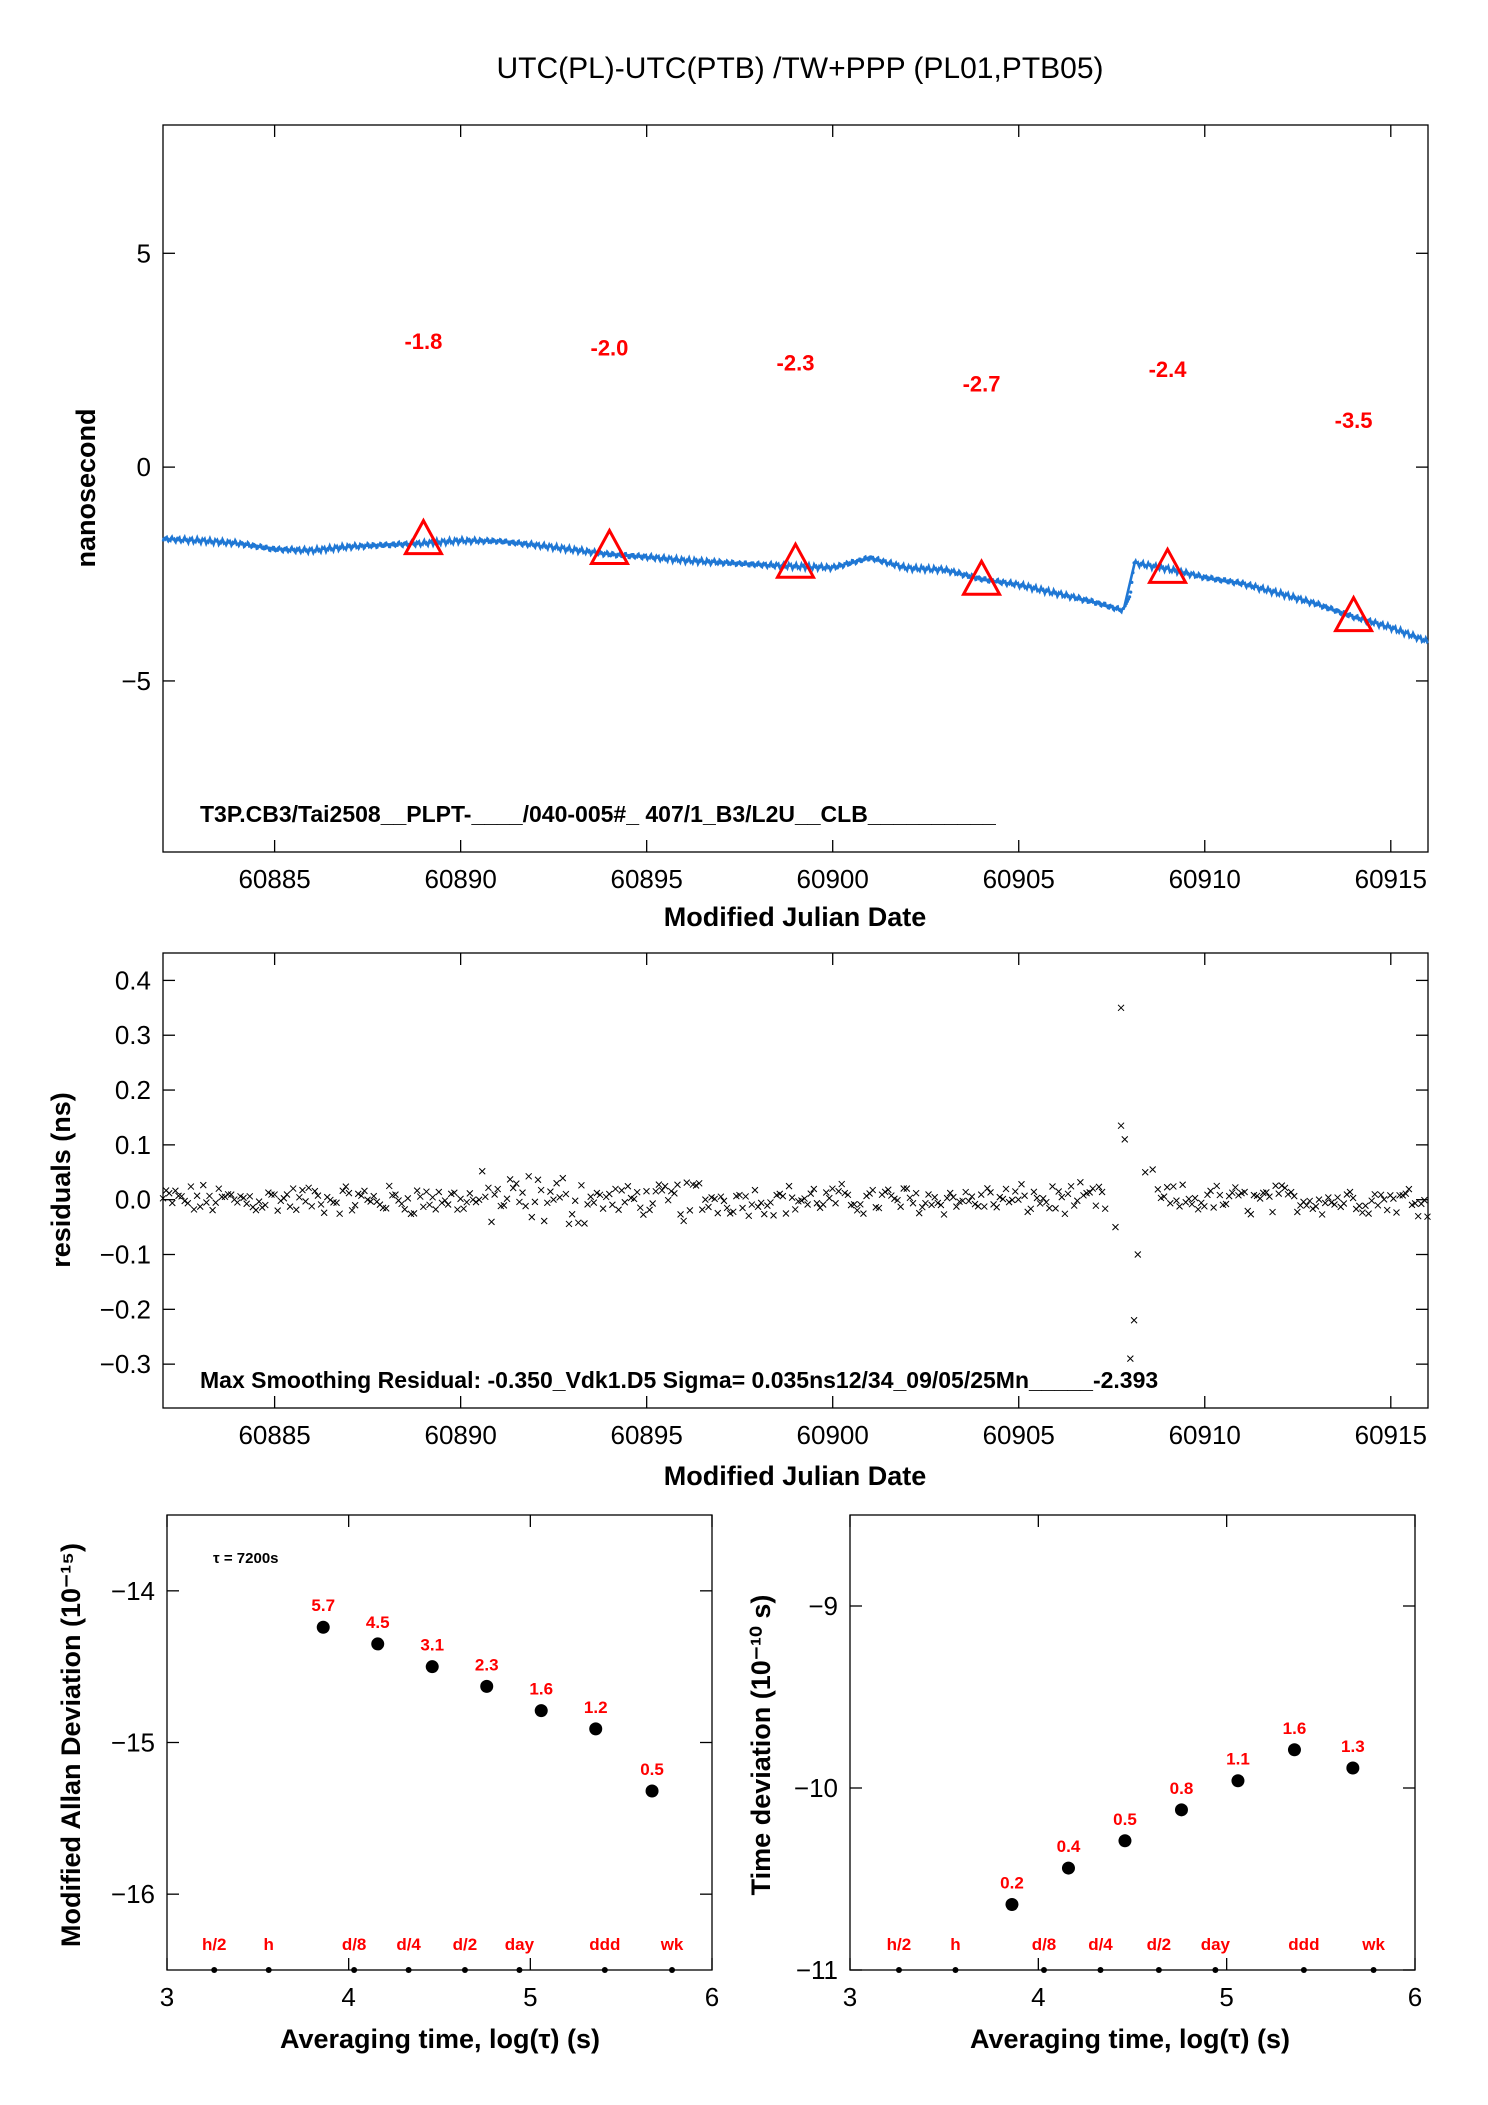 The width and height of the screenshot is (1488, 2105). I want to click on time-deviation-point-label: 1.6, so click(1295, 1728).